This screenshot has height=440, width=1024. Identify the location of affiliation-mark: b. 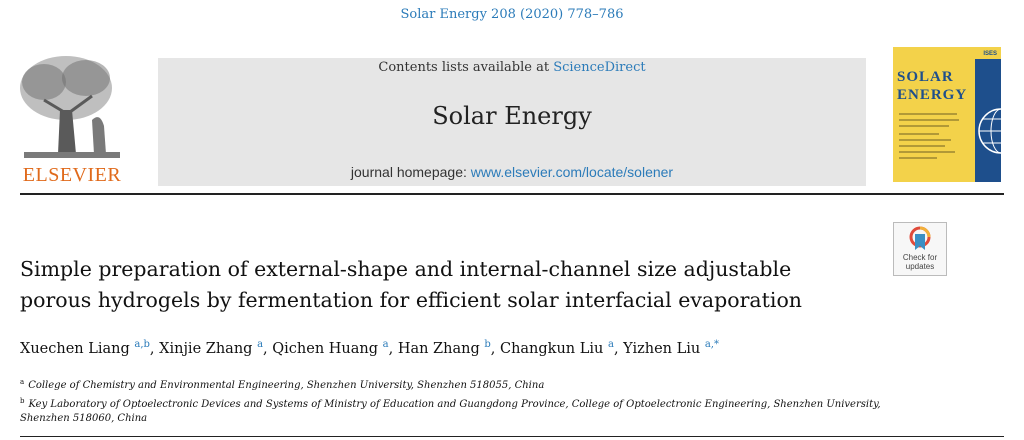
(22, 400).